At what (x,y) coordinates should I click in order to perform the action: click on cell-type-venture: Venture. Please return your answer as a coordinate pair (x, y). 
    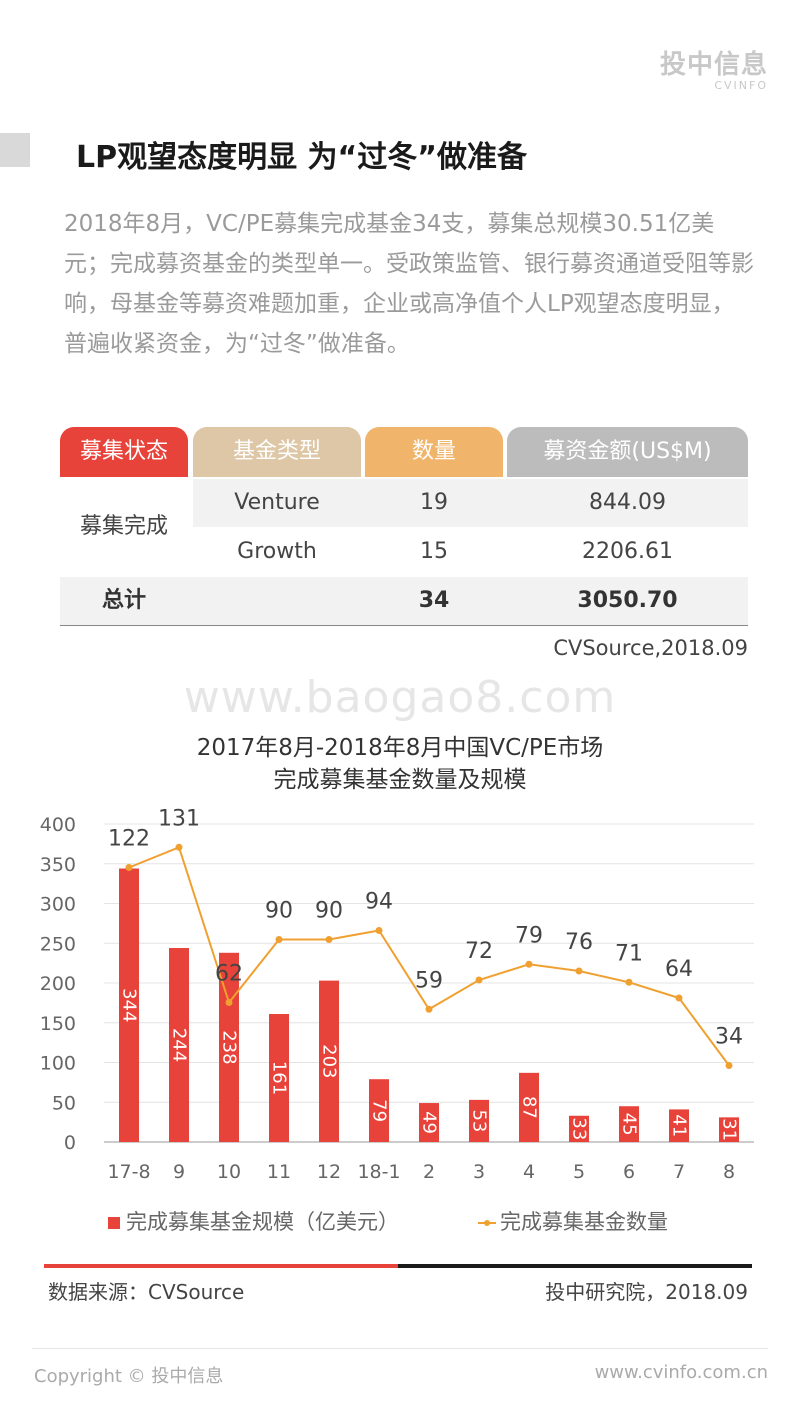
    Looking at the image, I should click on (277, 502).